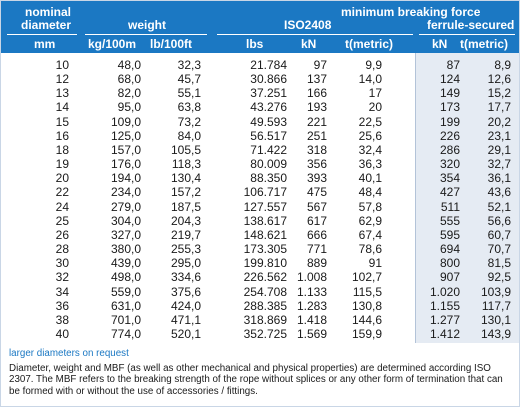 The width and height of the screenshot is (520, 407). Describe the element at coordinates (265, 249) in the screenshot. I see `cell-mbf-lbs: 173.305` at that location.